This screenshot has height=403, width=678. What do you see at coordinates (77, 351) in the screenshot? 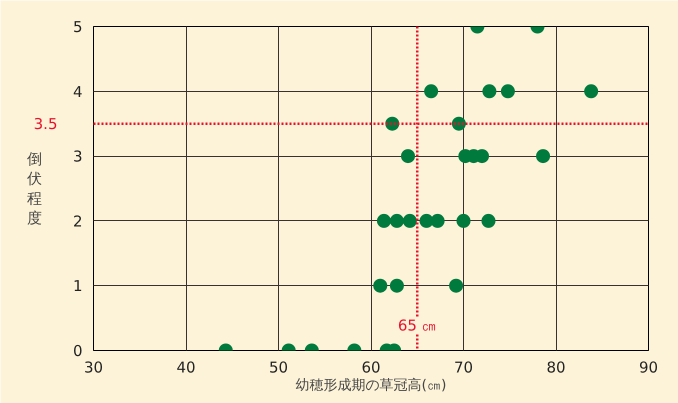
I see `y-tick-label: 0` at bounding box center [77, 351].